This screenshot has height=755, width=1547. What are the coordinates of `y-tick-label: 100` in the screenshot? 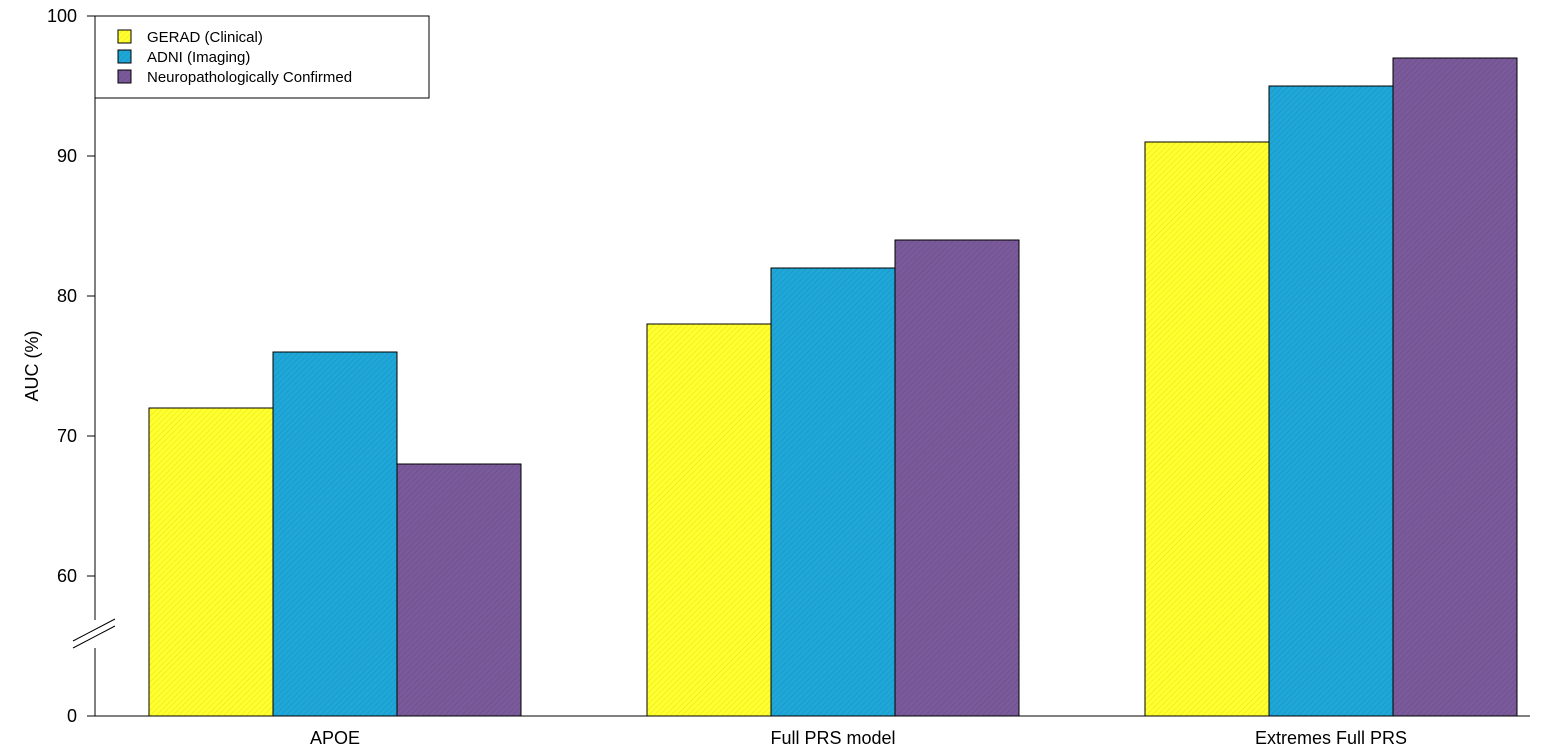 It's located at (62, 16).